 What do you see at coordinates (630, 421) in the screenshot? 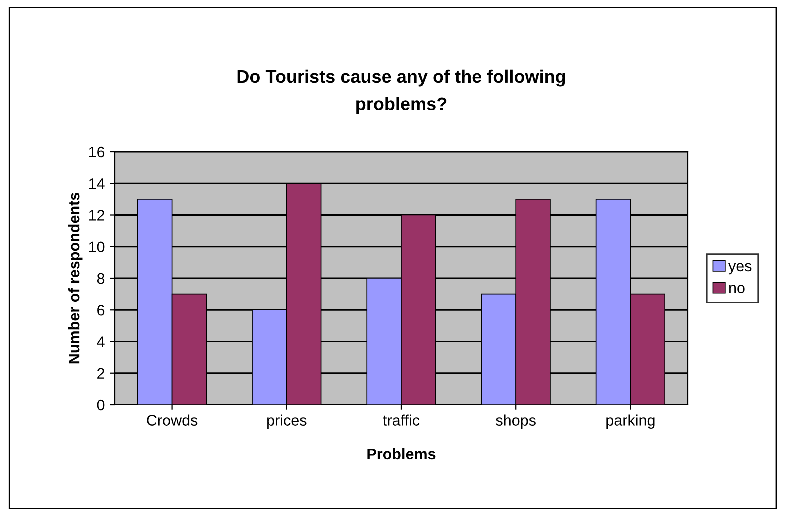
I see `x-tick-label: parking` at bounding box center [630, 421].